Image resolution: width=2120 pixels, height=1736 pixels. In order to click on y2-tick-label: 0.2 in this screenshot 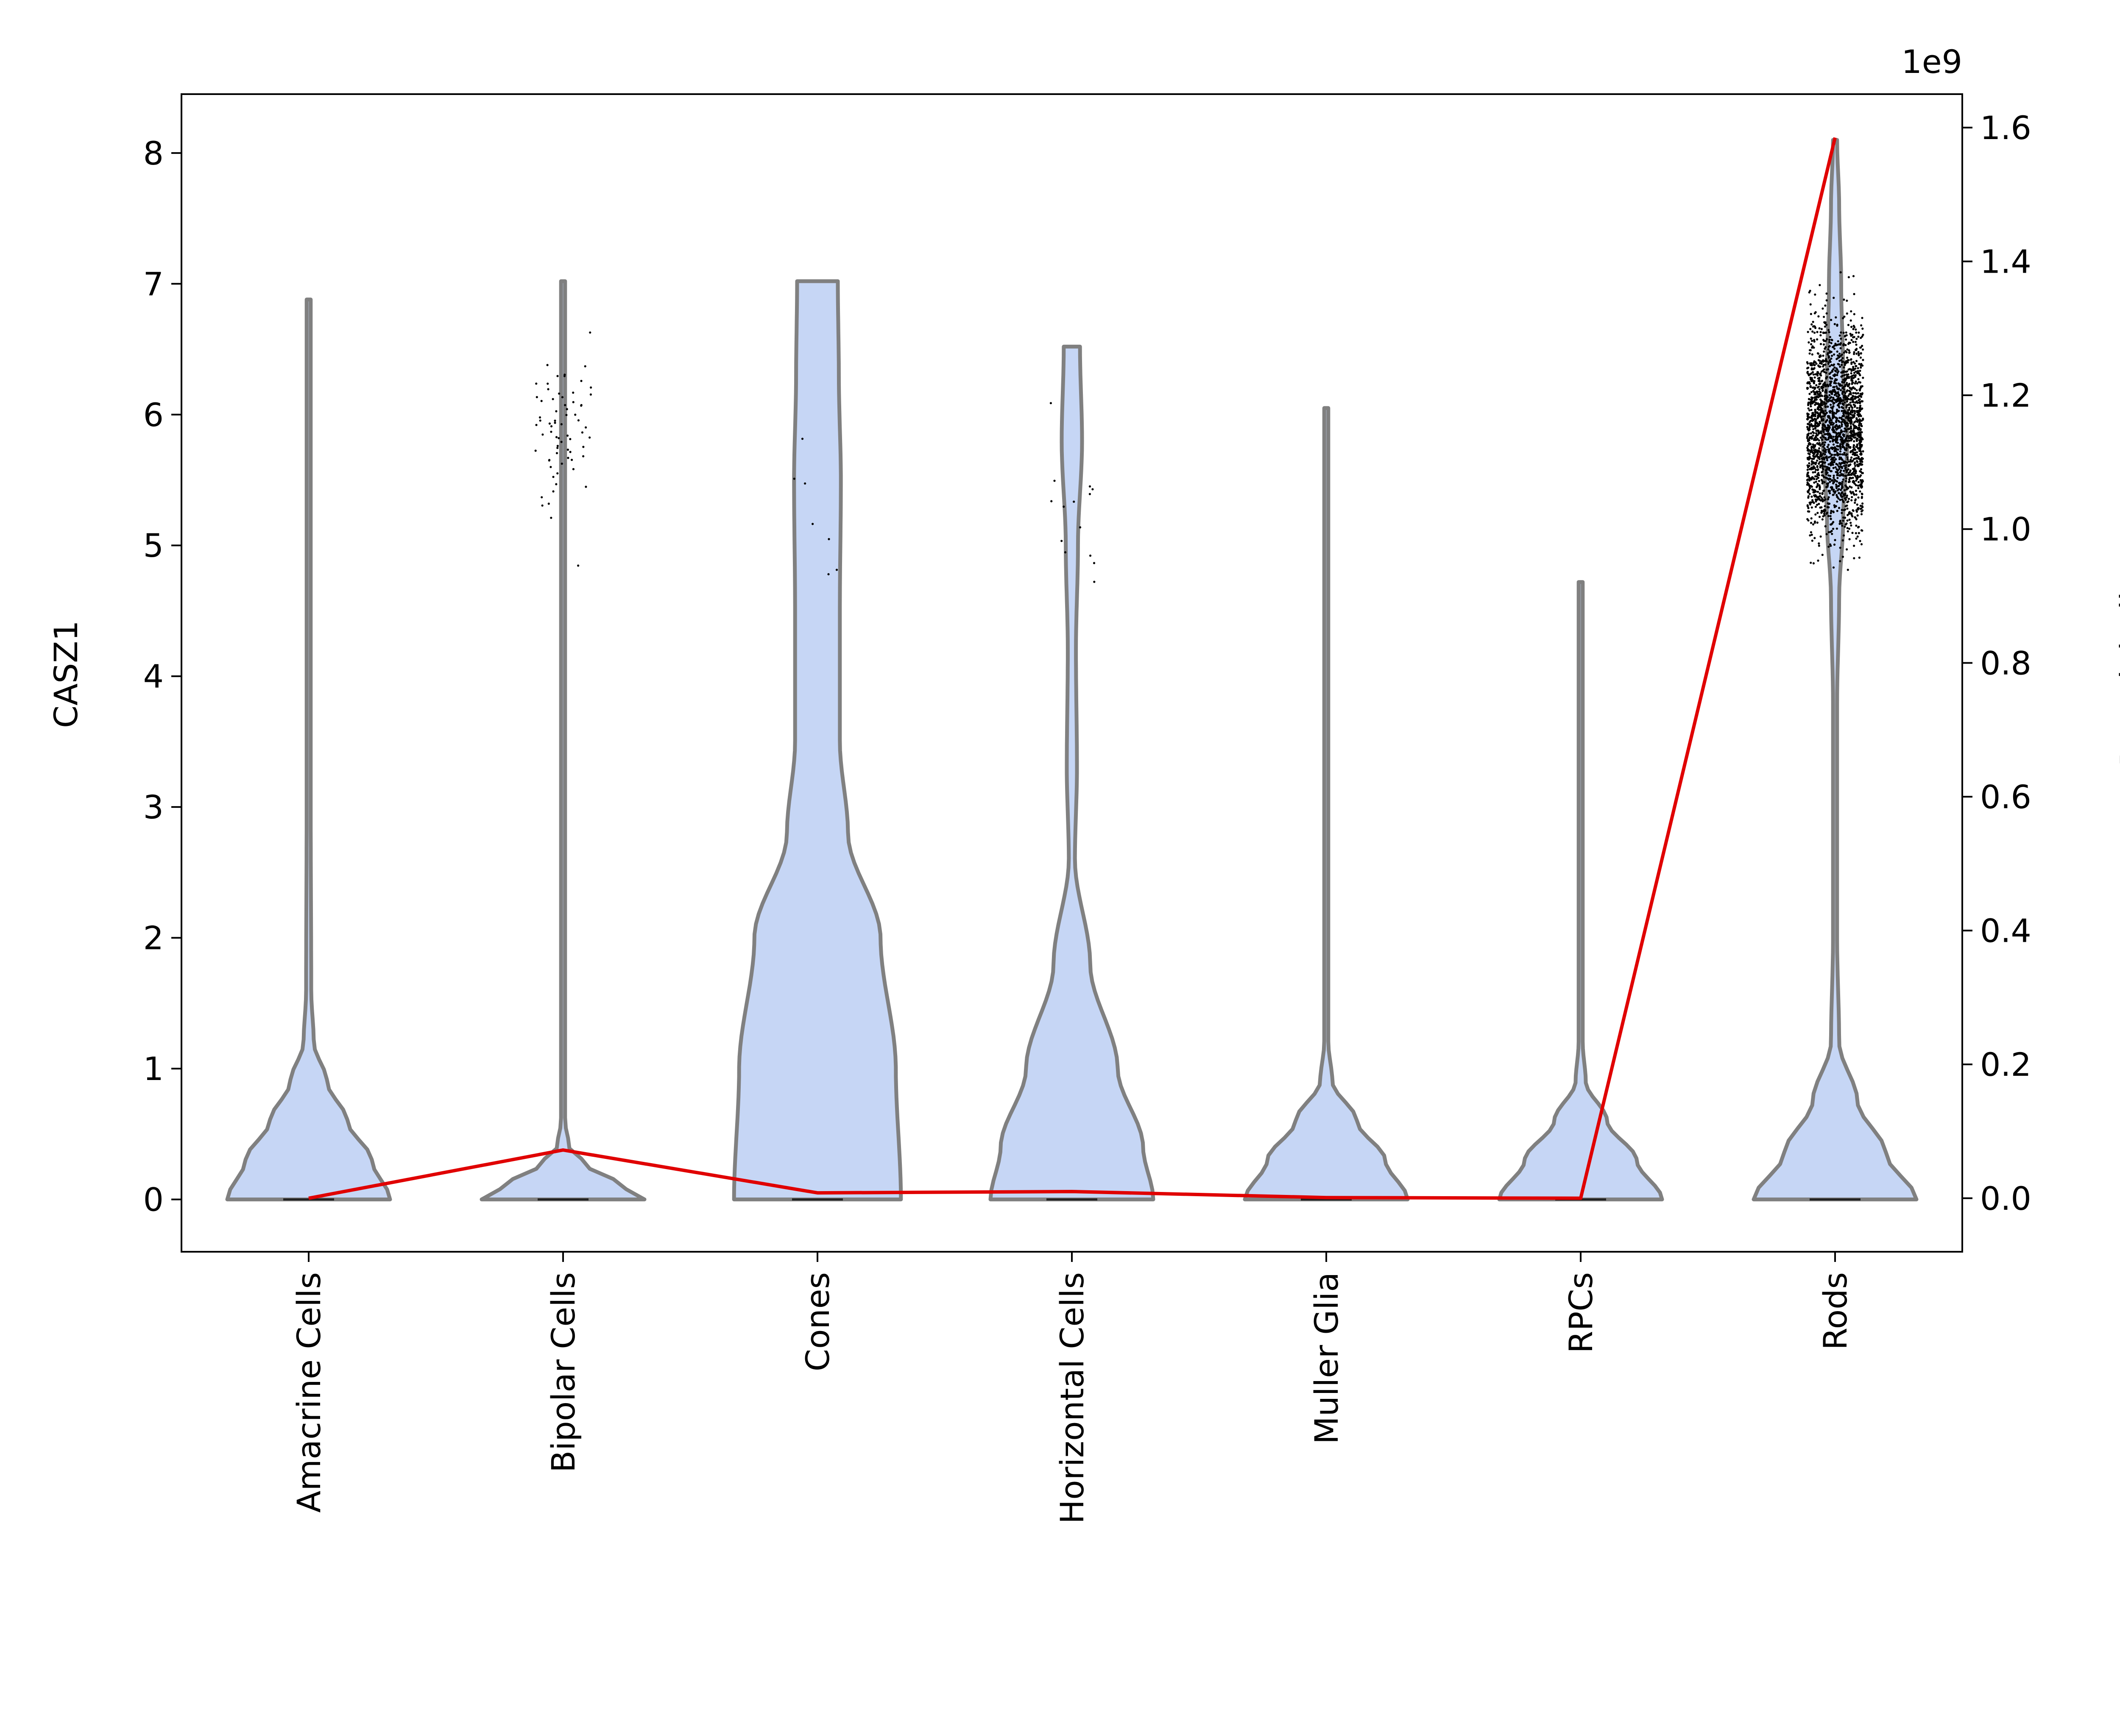, I will do `click(2005, 1064)`.